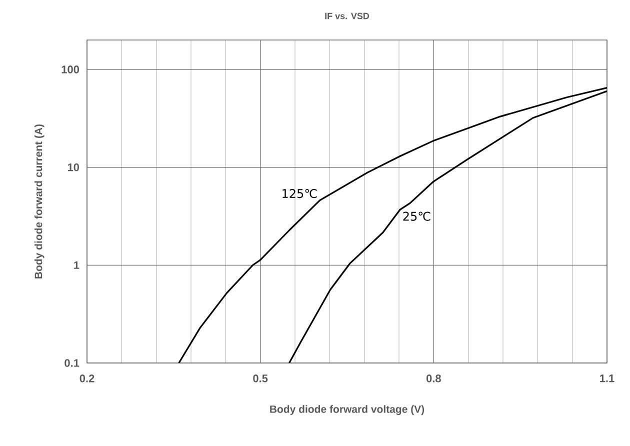 The height and width of the screenshot is (446, 630). What do you see at coordinates (39, 201) in the screenshot?
I see `y-axis-title: Body diode forward current (A)` at bounding box center [39, 201].